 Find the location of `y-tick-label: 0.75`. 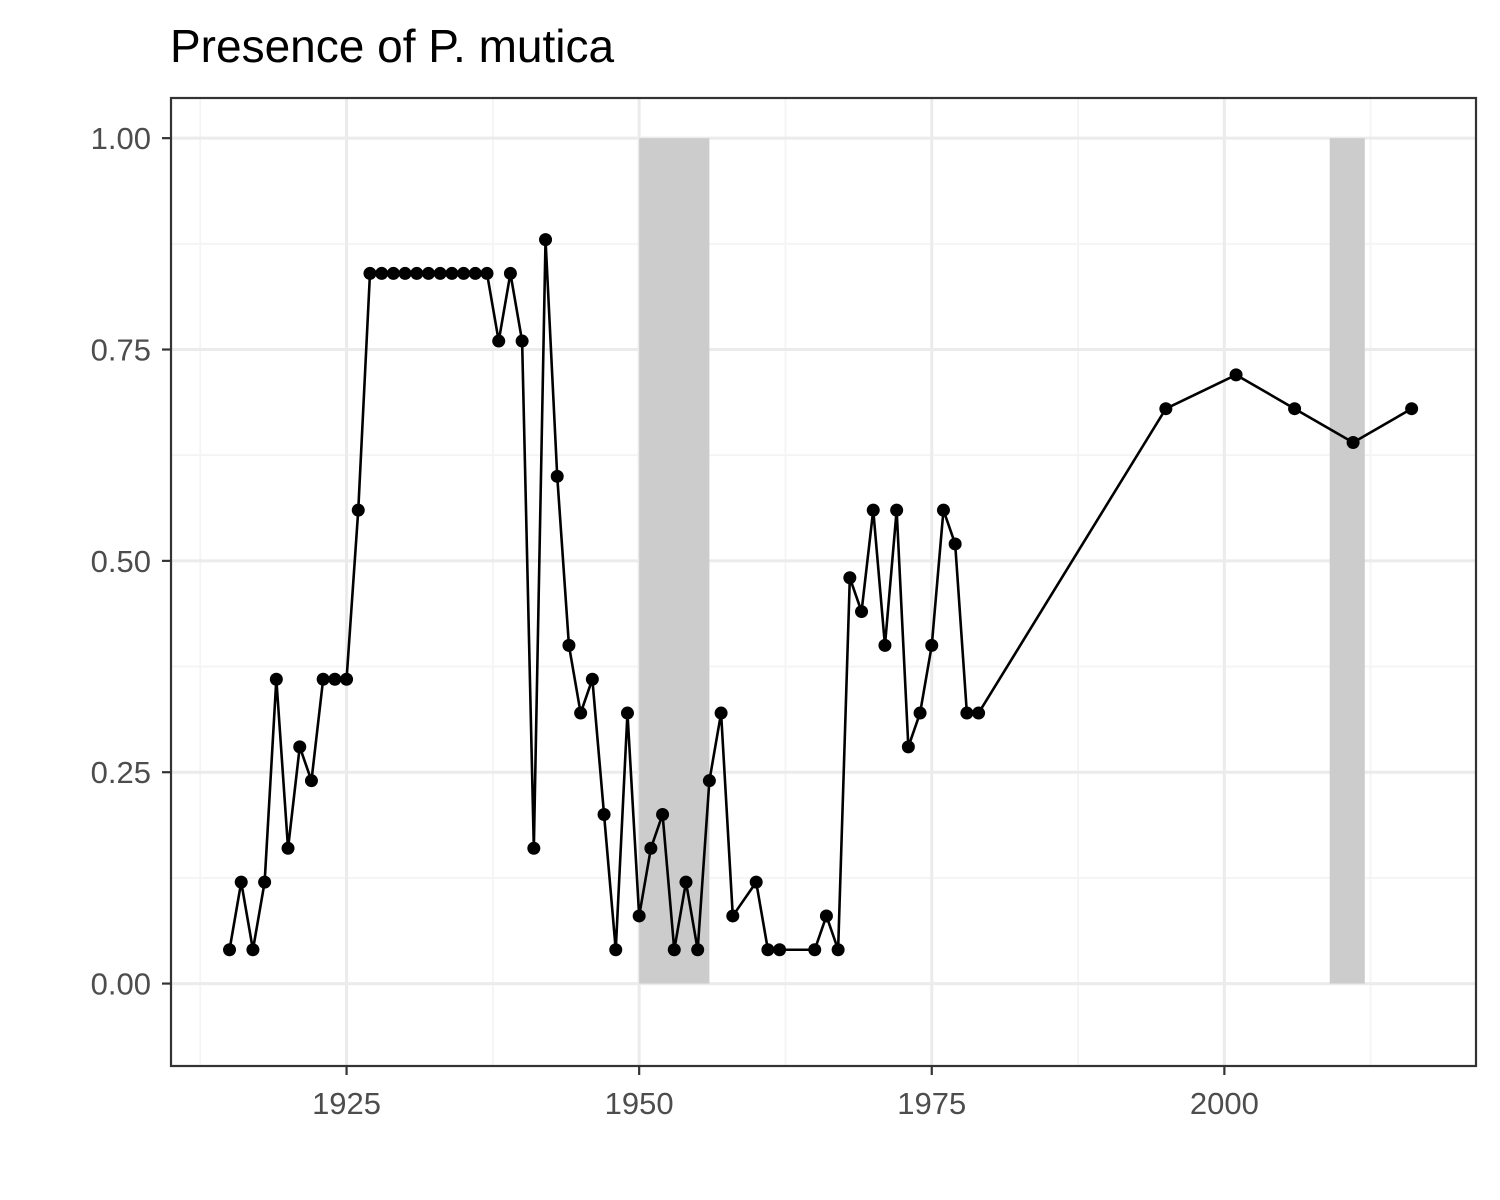

y-tick-label: 0.75 is located at coordinates (121, 350).